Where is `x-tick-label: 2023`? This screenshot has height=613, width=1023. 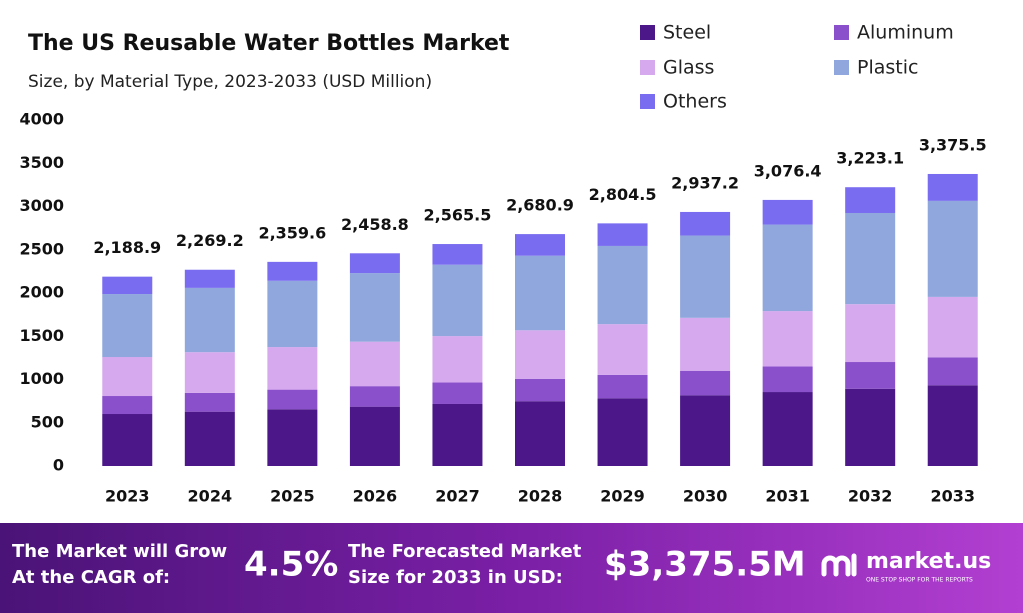 x-tick-label: 2023 is located at coordinates (127, 496).